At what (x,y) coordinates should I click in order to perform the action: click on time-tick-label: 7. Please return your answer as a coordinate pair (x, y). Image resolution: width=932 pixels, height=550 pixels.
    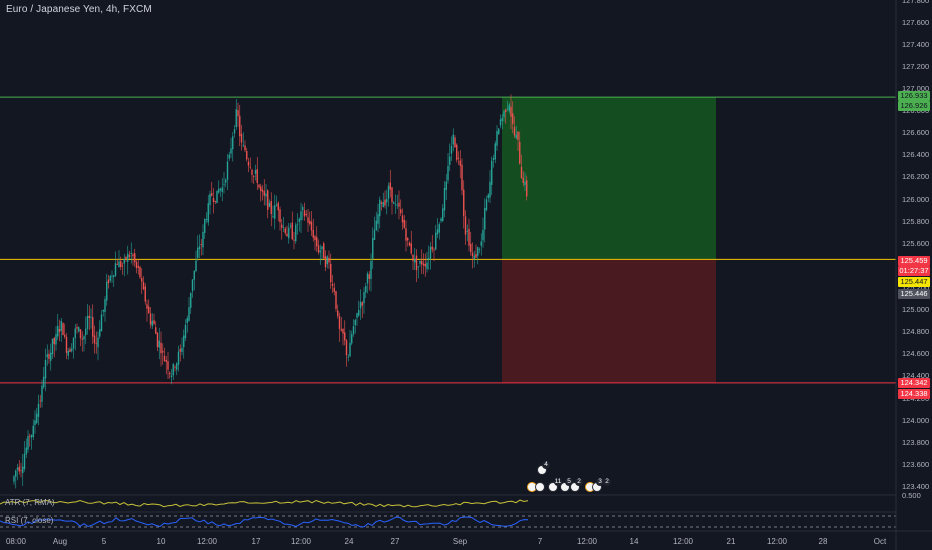
    Looking at the image, I should click on (540, 541).